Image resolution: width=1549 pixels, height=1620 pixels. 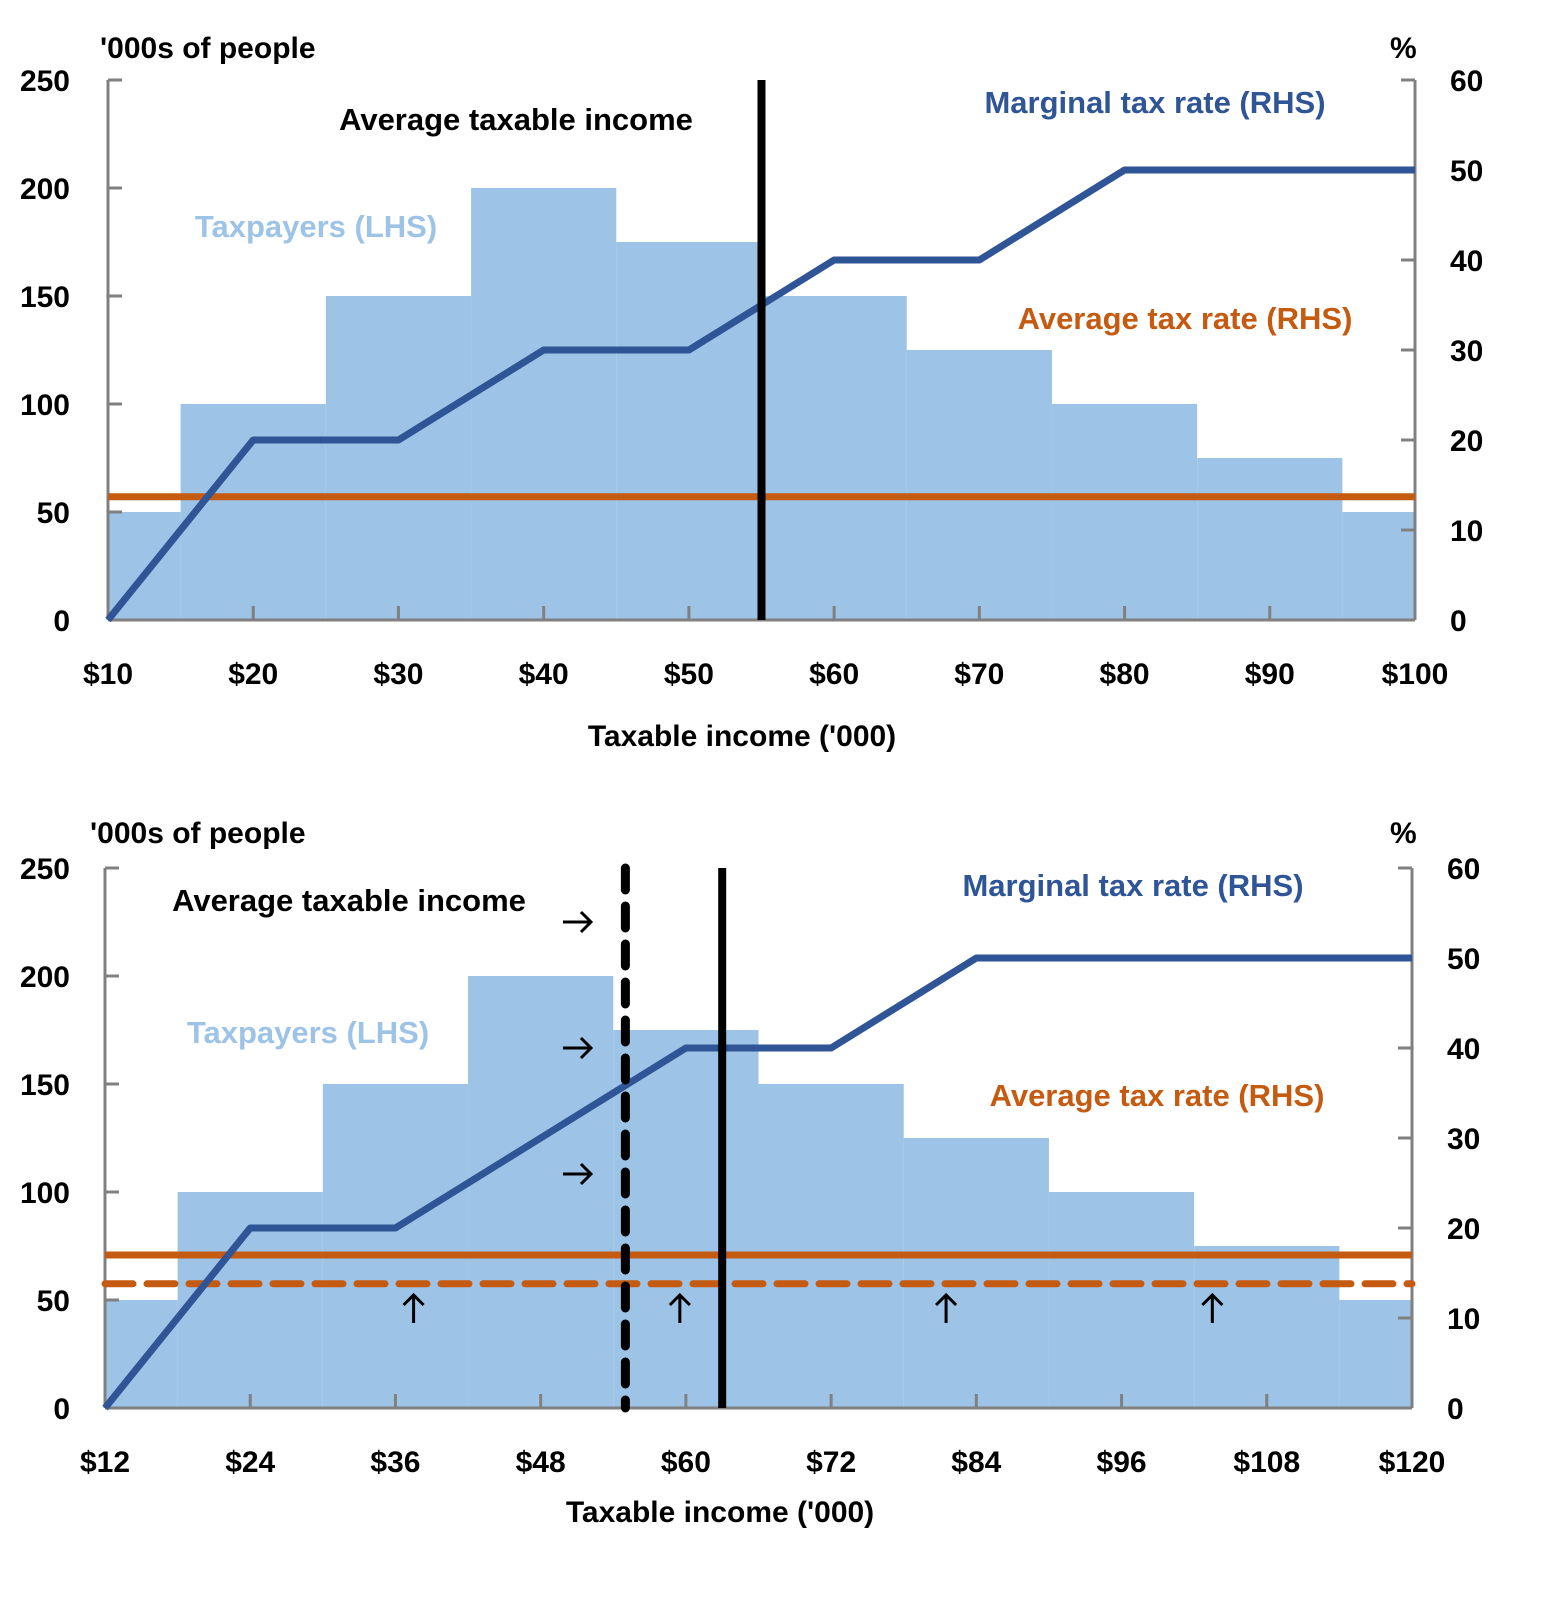 What do you see at coordinates (541, 1462) in the screenshot?
I see `x-tick-label: $48` at bounding box center [541, 1462].